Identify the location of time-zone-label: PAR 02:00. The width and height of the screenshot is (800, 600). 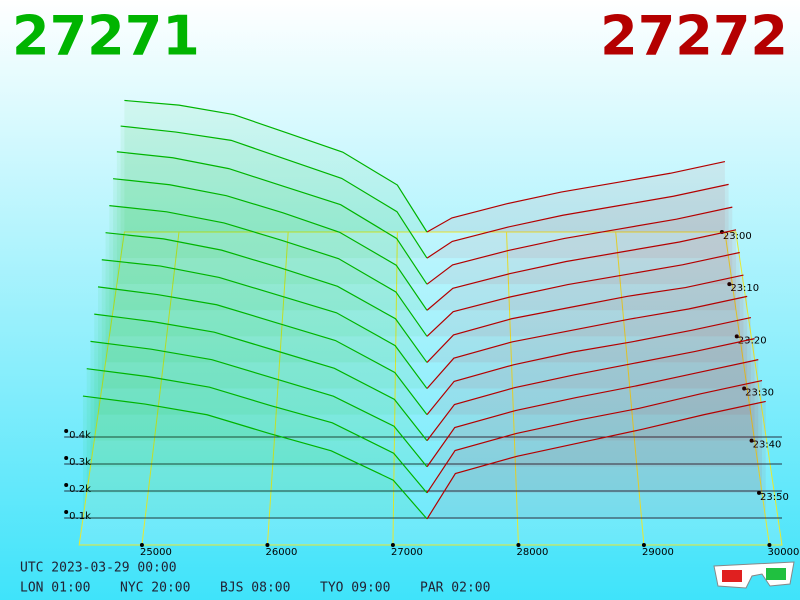
(455, 588).